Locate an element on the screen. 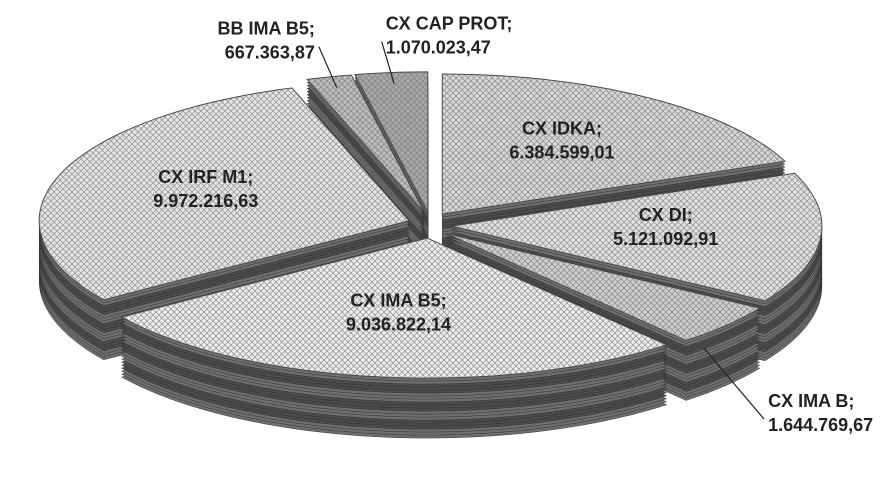 The height and width of the screenshot is (488, 889). slice-label: BB IMA B5; is located at coordinates (266, 29).